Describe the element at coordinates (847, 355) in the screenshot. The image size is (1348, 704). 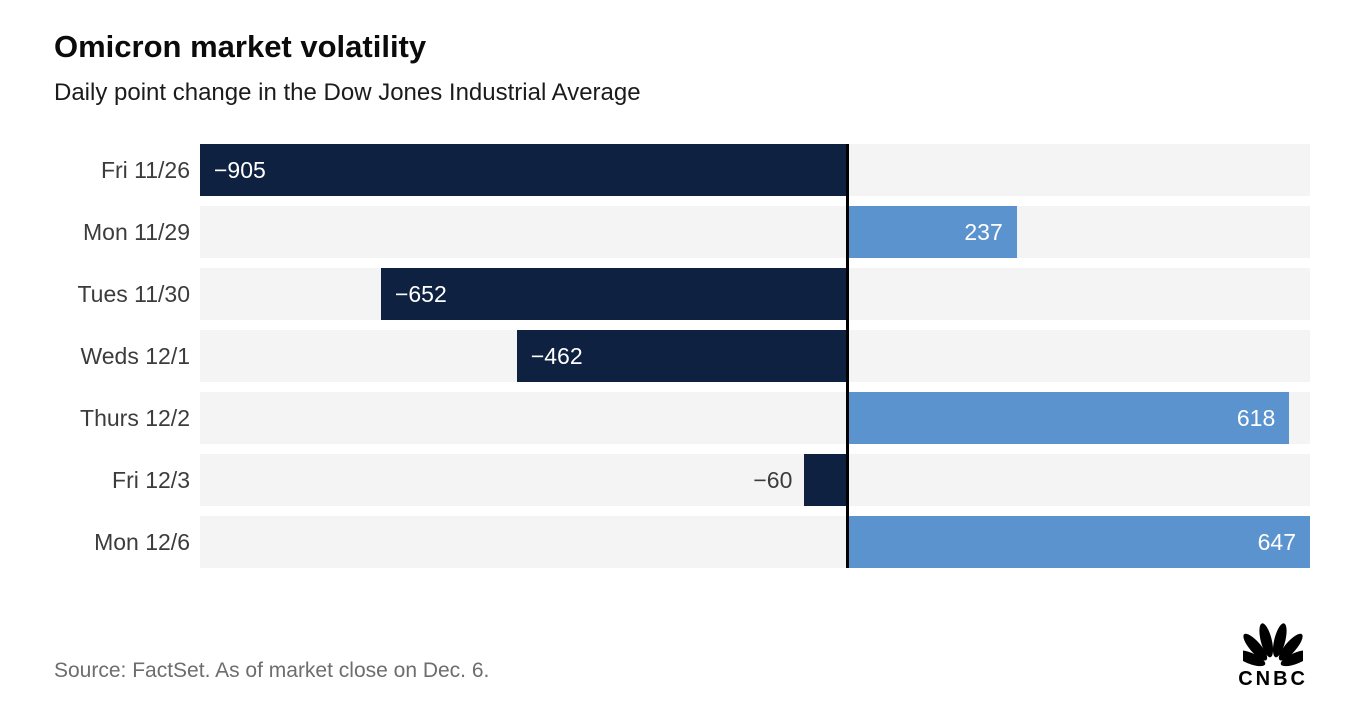
I see `zero-baseline` at that location.